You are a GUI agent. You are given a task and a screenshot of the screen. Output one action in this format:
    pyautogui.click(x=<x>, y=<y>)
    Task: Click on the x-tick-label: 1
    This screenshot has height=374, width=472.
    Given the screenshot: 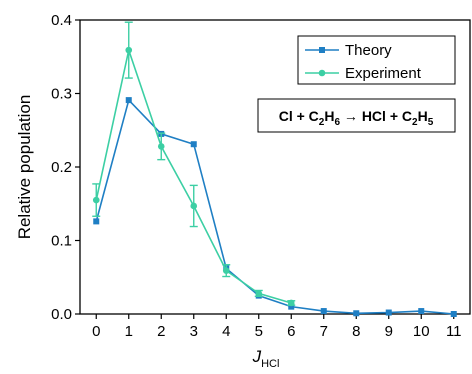 What is the action you would take?
    pyautogui.click(x=129, y=331)
    